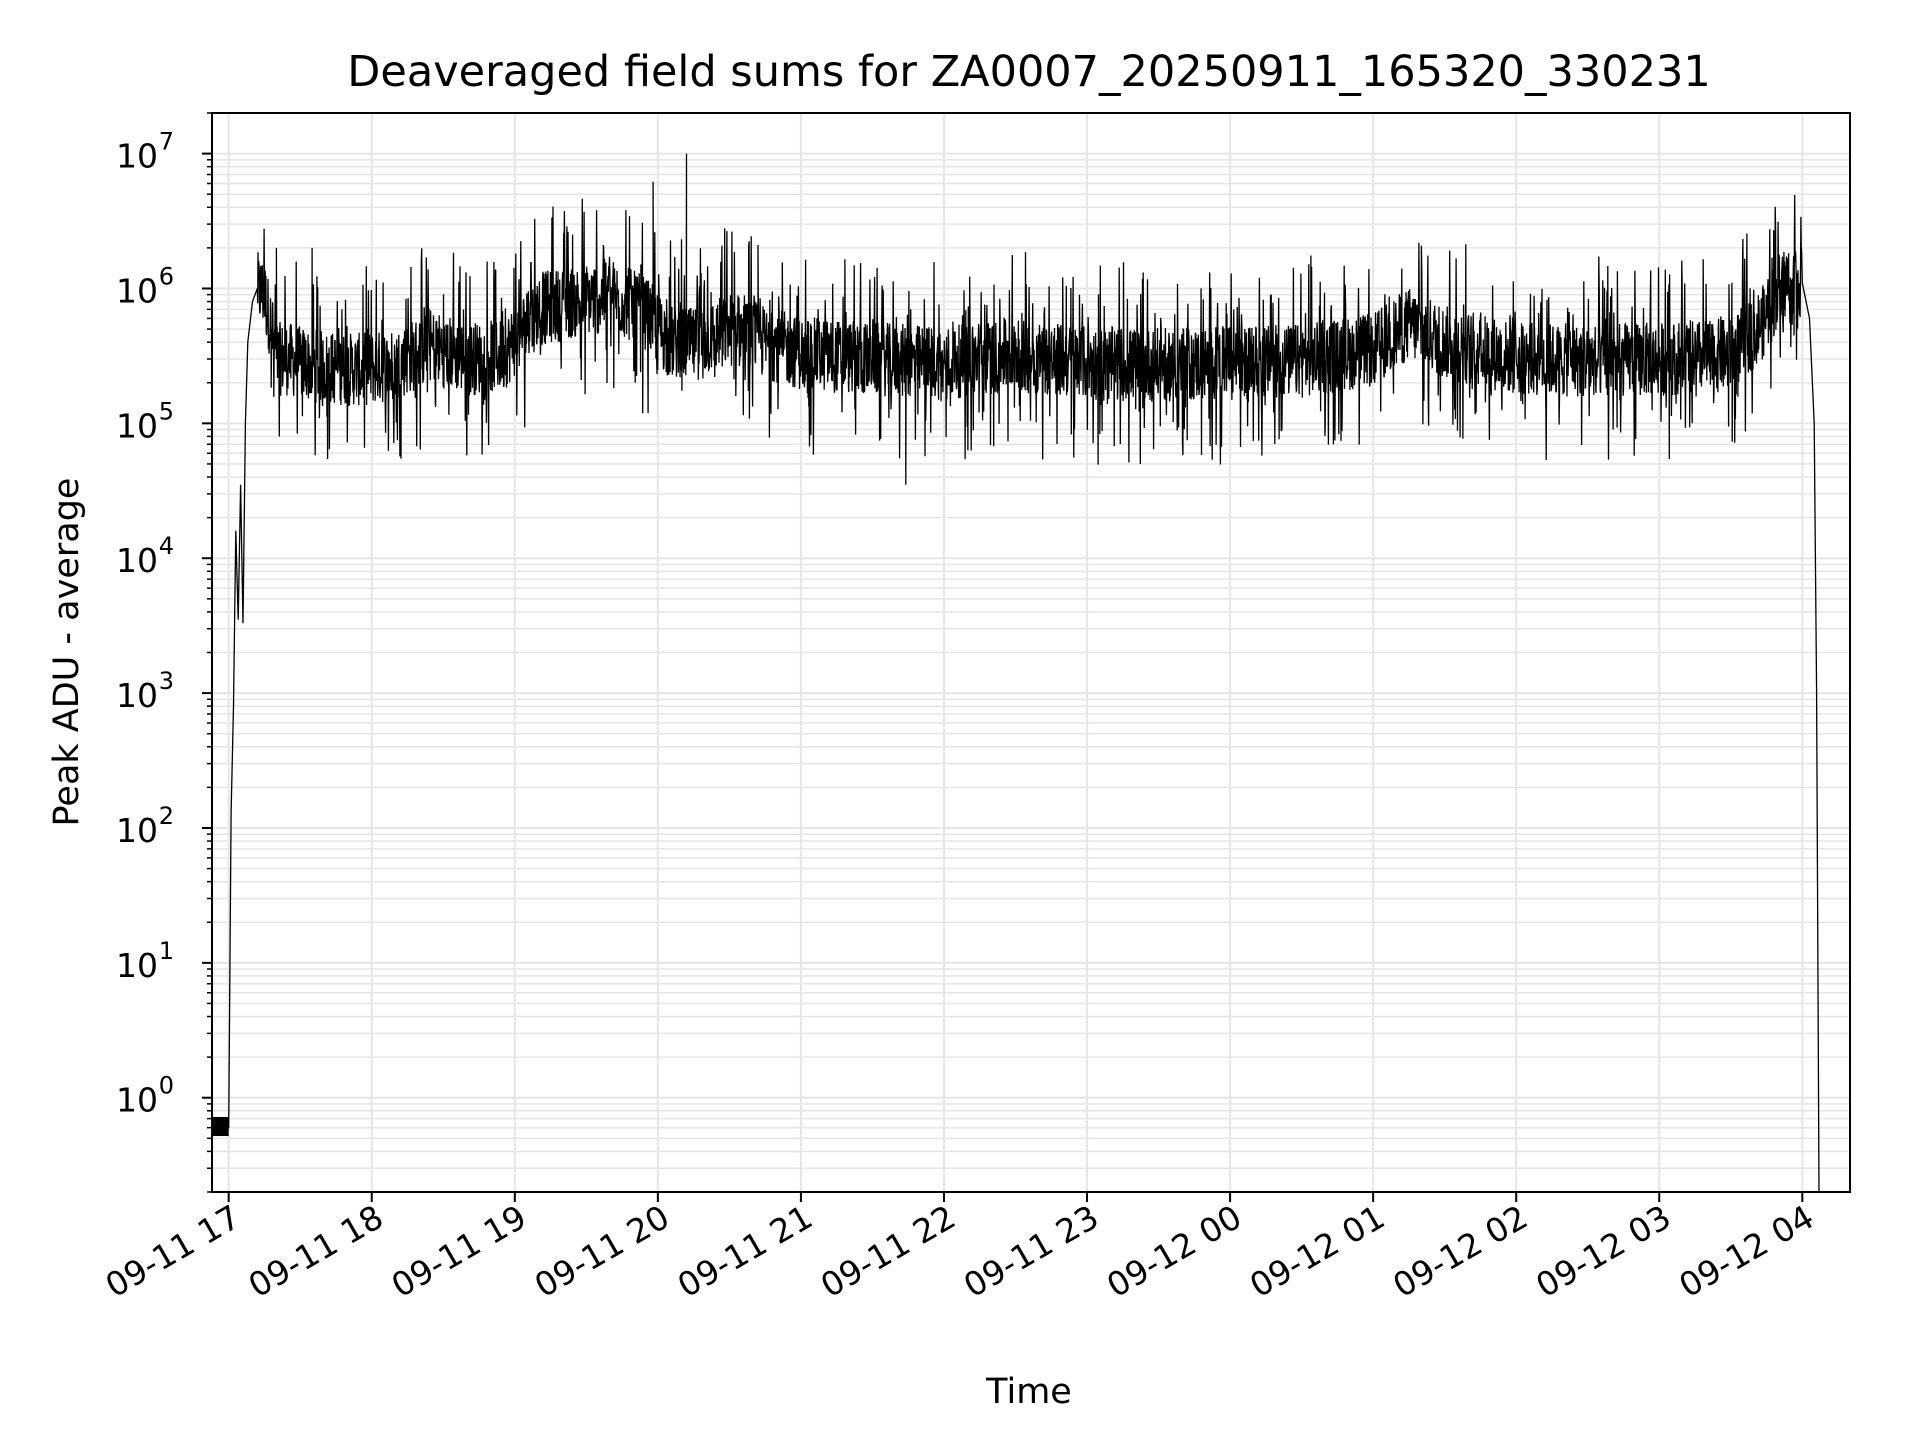 Image resolution: width=1920 pixels, height=1440 pixels. I want to click on y-tick-exponent: 4, so click(166, 546).